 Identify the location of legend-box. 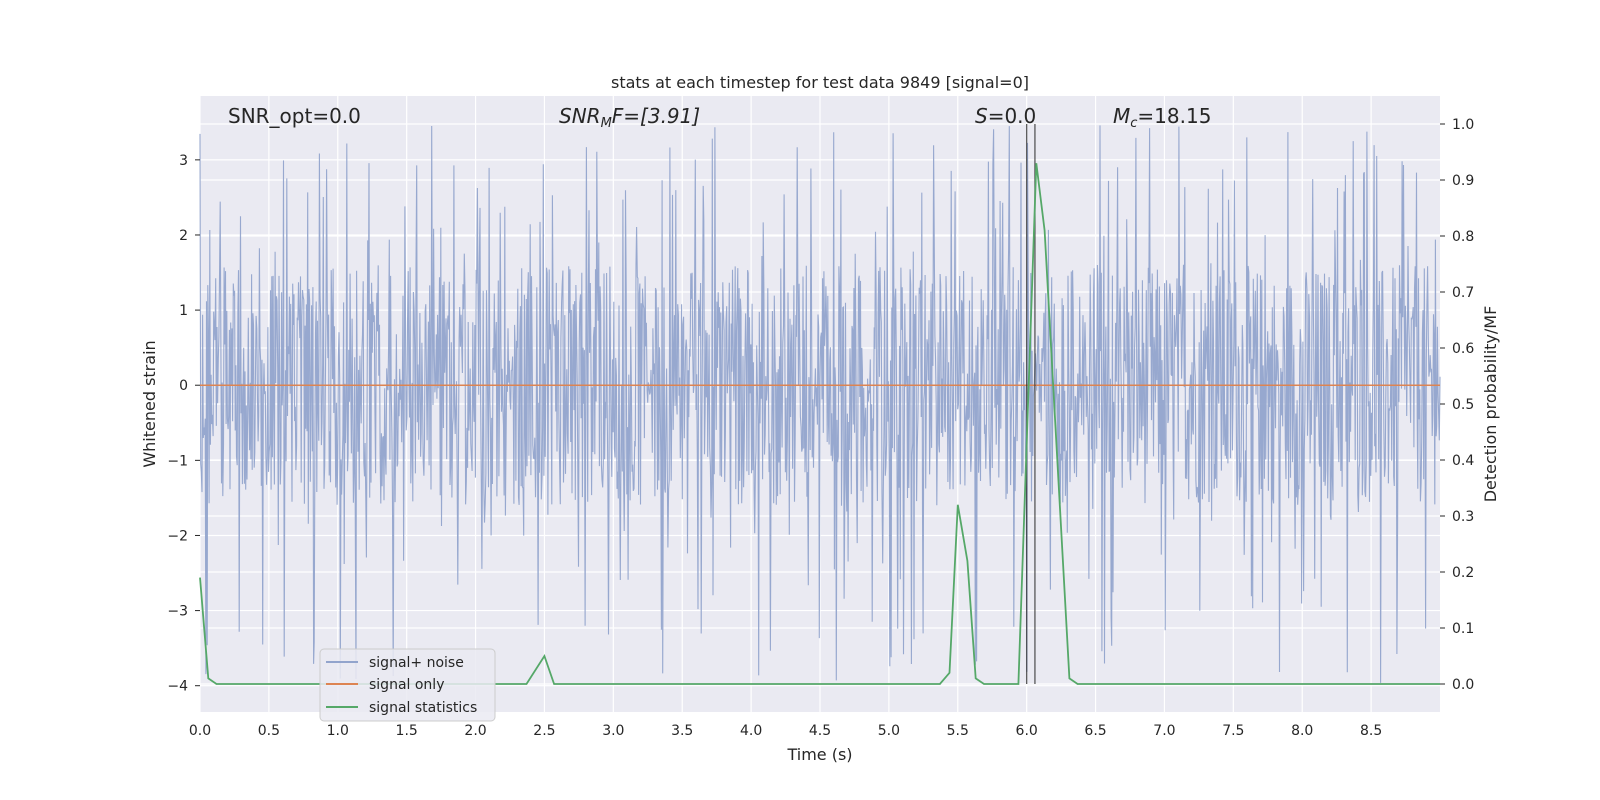
(407, 685).